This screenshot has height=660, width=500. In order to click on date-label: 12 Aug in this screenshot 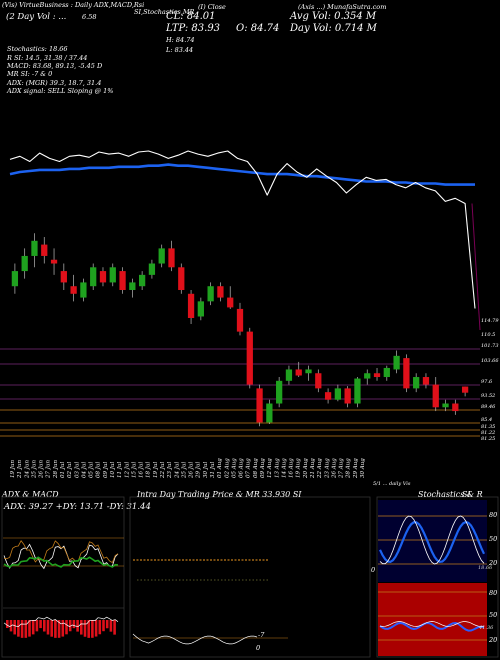, I will do `click(270, 468)`.